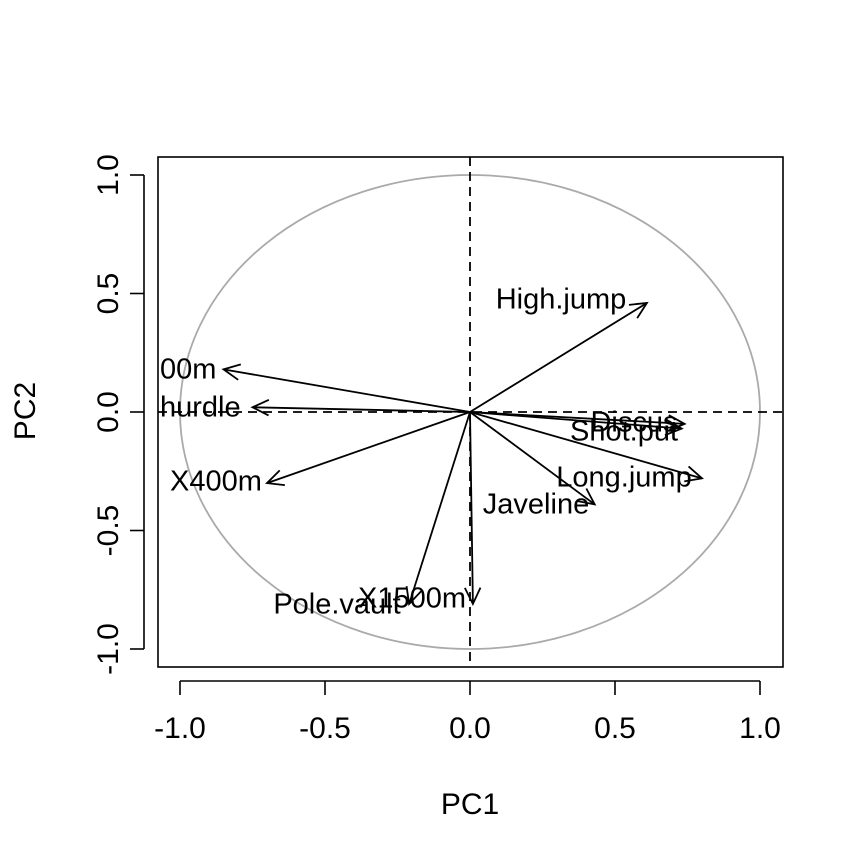  I want to click on arrowhead-pole-vault, so click(414, 596).